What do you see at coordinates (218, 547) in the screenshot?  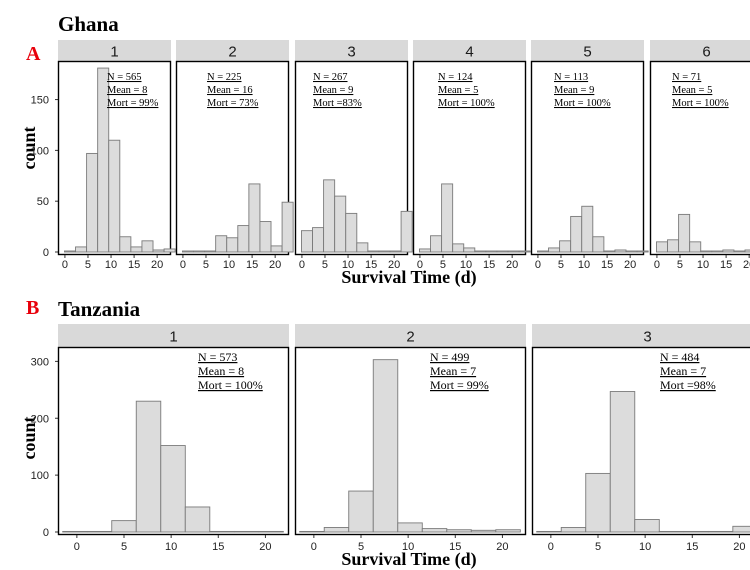 I see `panel-b-x-tick-label: 15` at bounding box center [218, 547].